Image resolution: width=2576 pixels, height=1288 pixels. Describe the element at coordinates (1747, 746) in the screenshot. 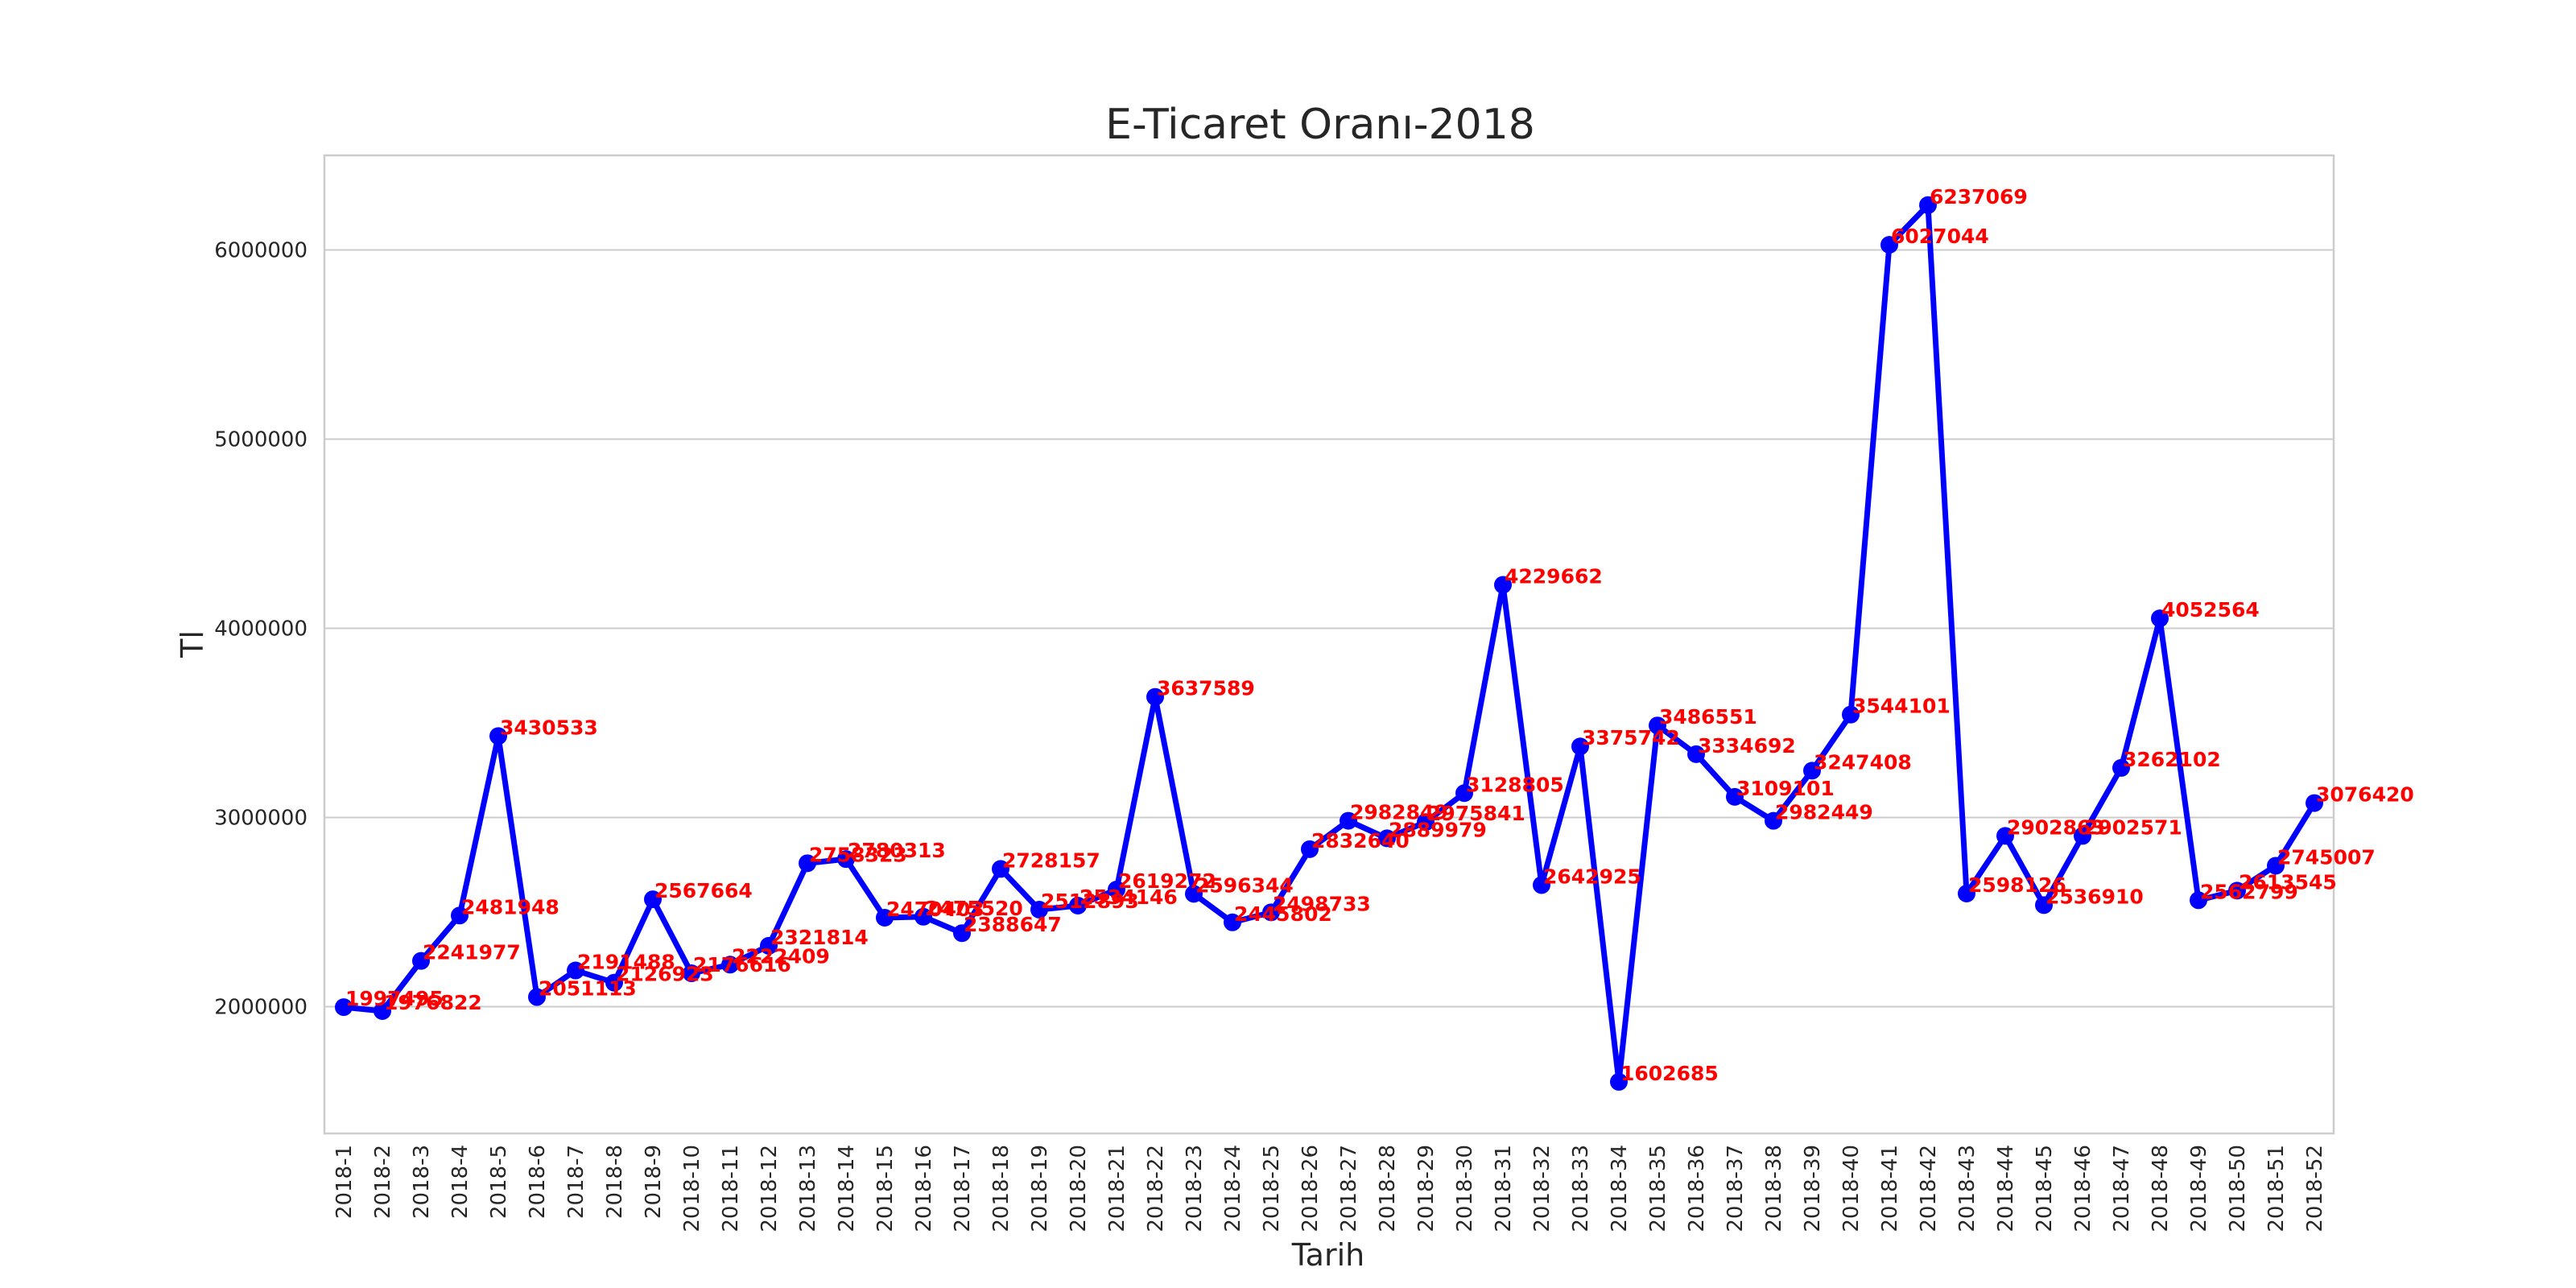

I see `data-label: 3334692` at that location.